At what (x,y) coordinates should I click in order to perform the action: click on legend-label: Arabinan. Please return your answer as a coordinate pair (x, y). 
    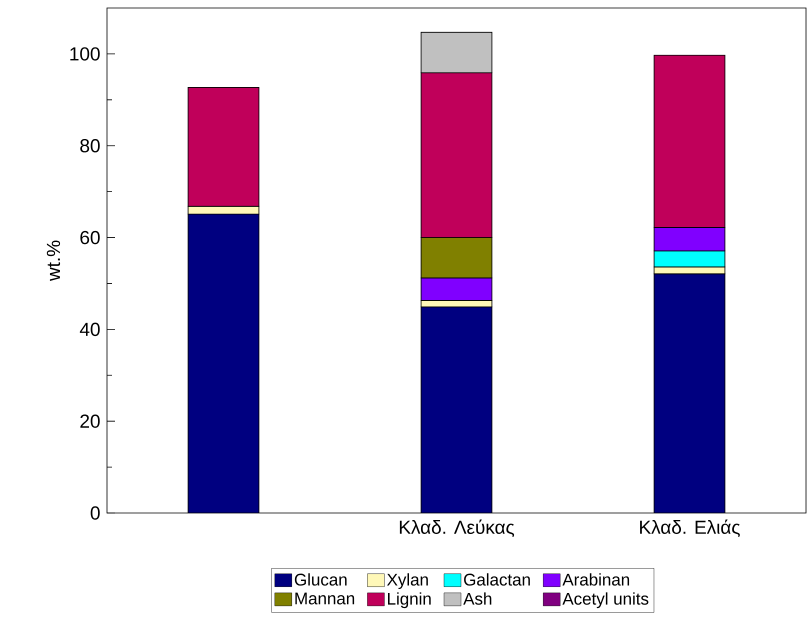
    Looking at the image, I should click on (596, 579).